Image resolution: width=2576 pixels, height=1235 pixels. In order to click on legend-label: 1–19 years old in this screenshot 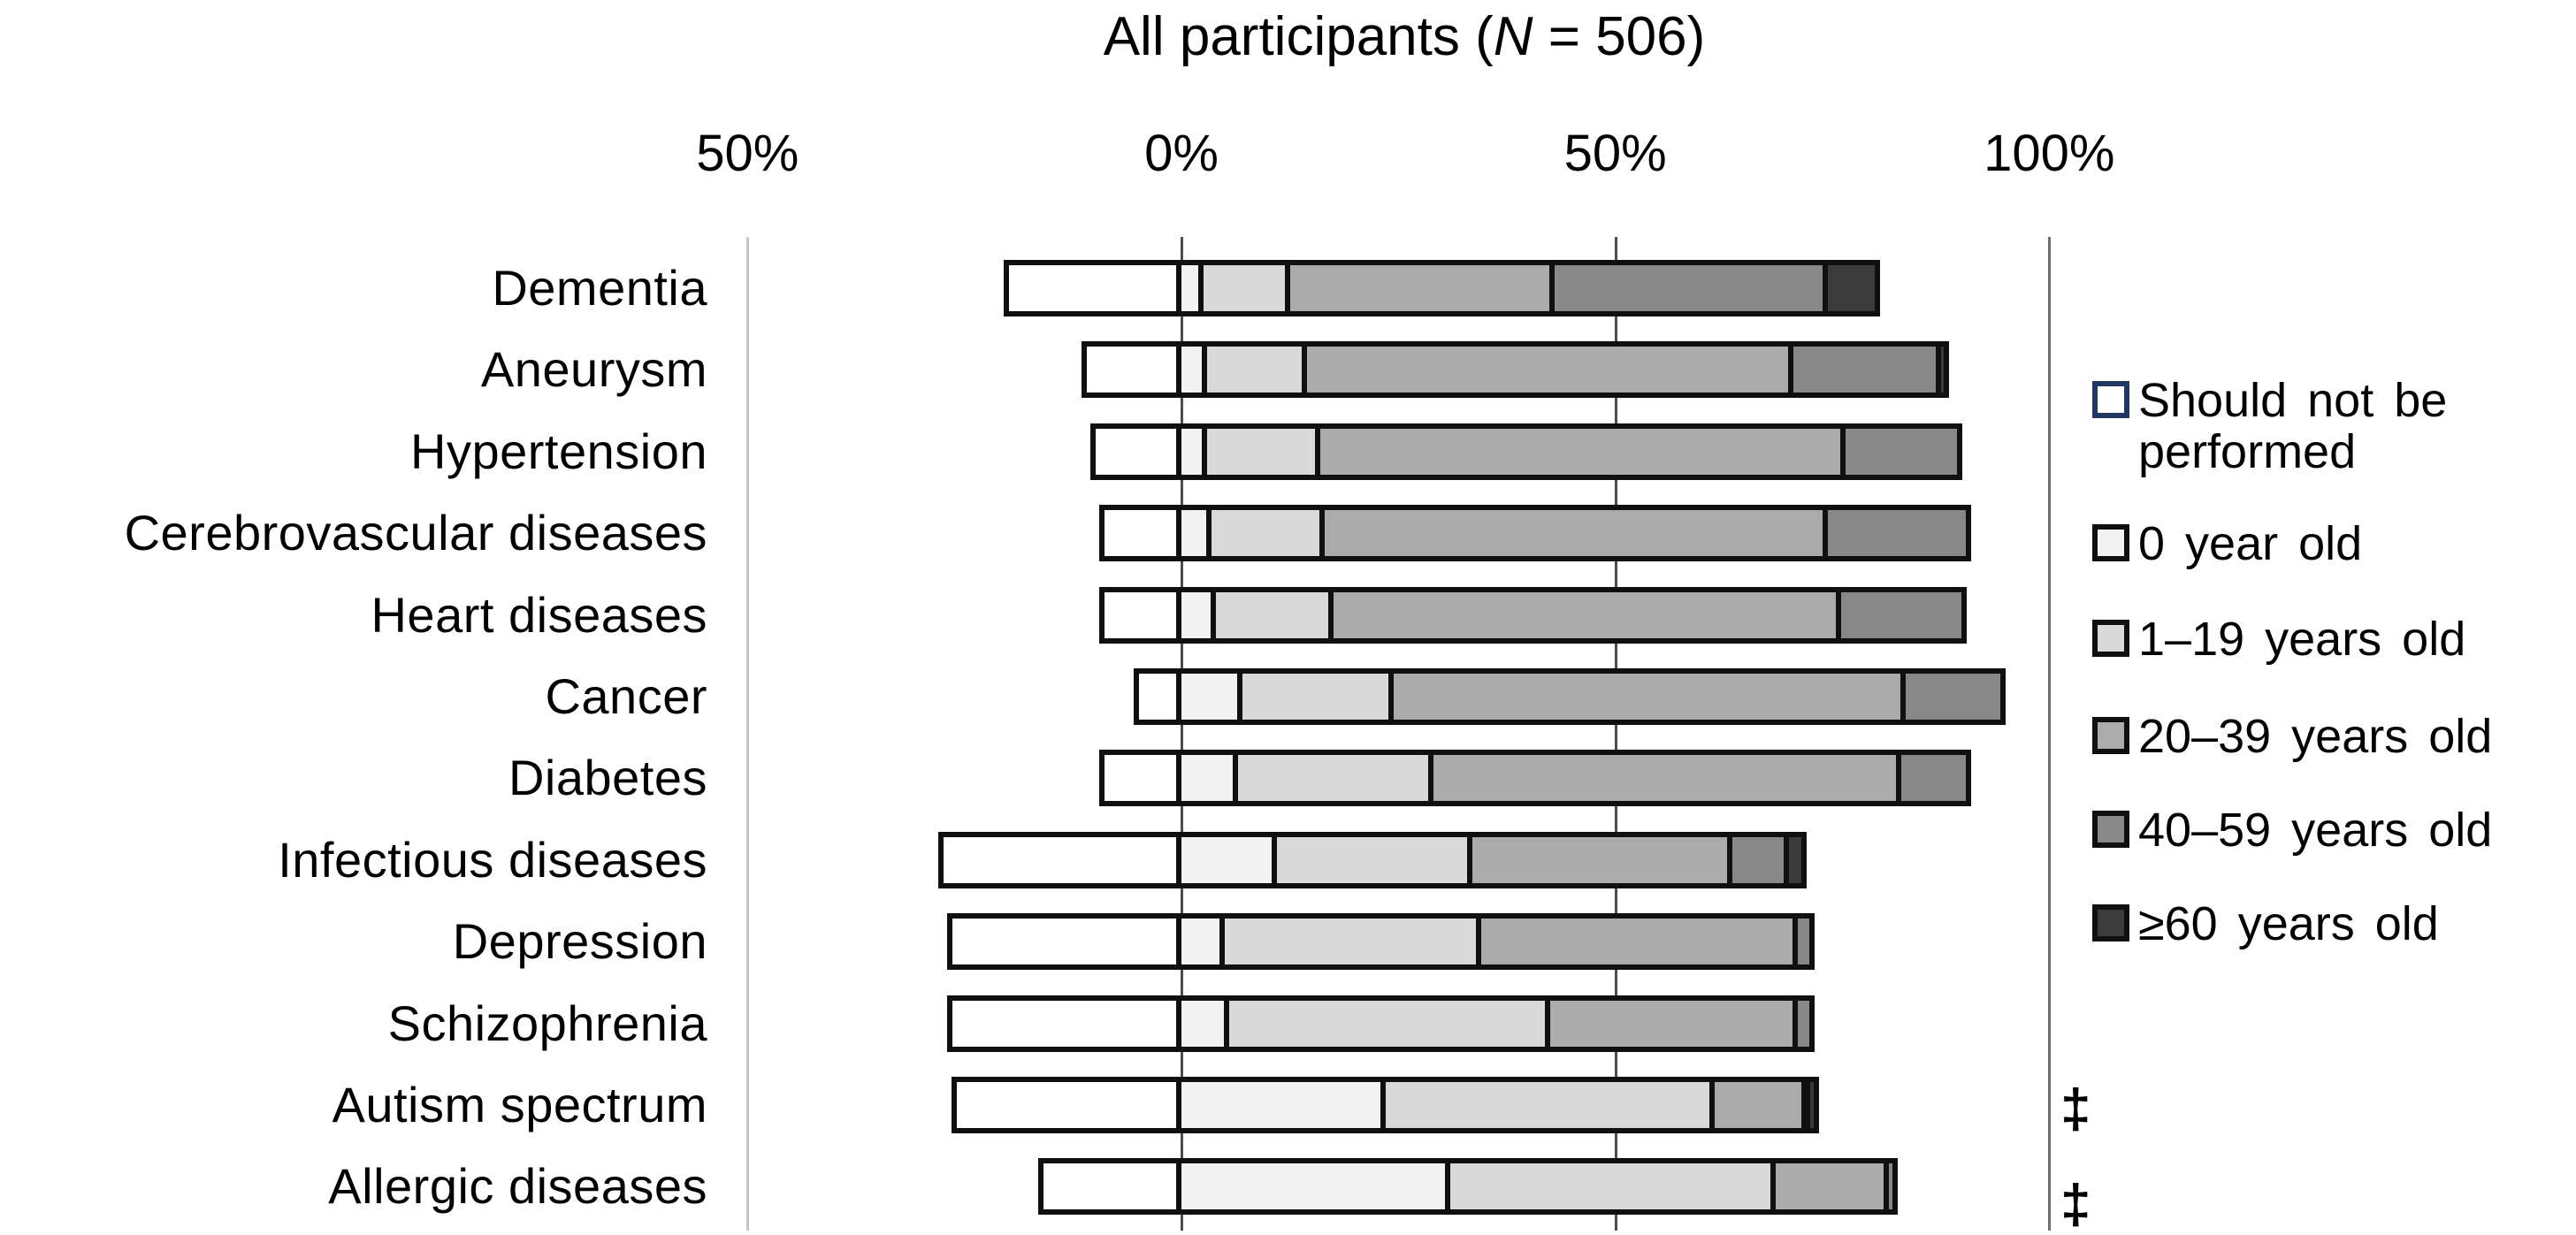, I will do `click(2301, 640)`.